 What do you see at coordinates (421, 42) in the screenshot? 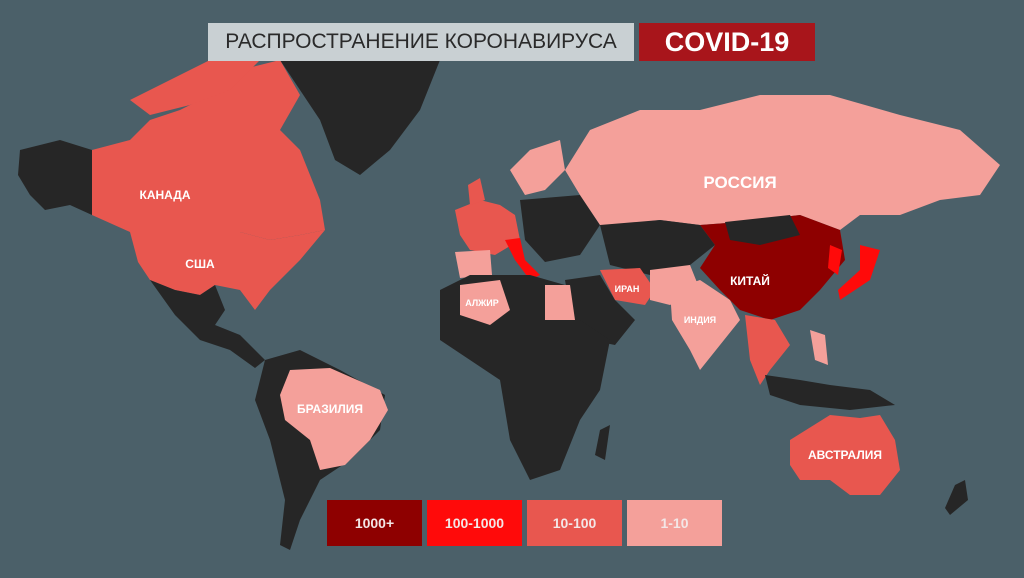
I see `page-title: РАСПРОСТРАНЕНИЕ КОРОНАВИРУСА` at bounding box center [421, 42].